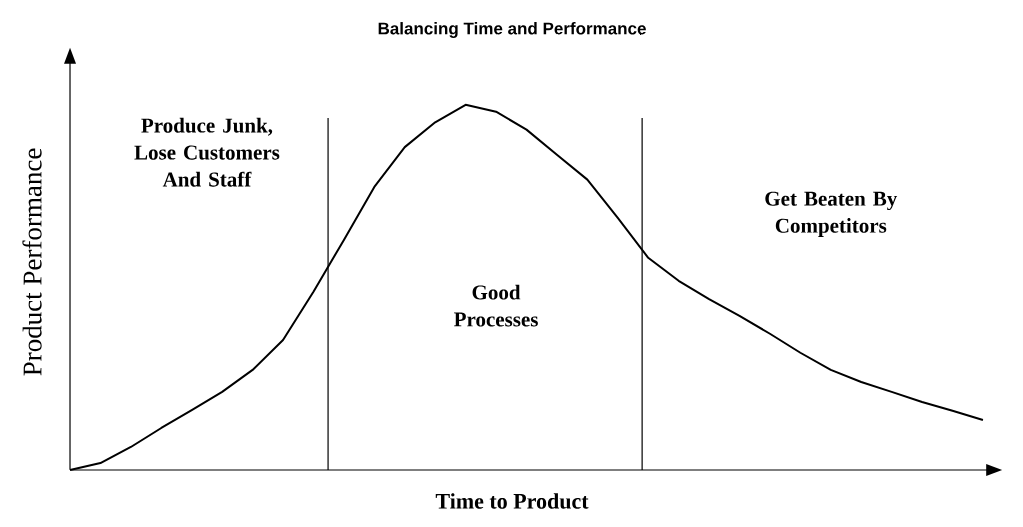  Describe the element at coordinates (512, 501) in the screenshot. I see `x-axis-title: Time to Product` at that location.